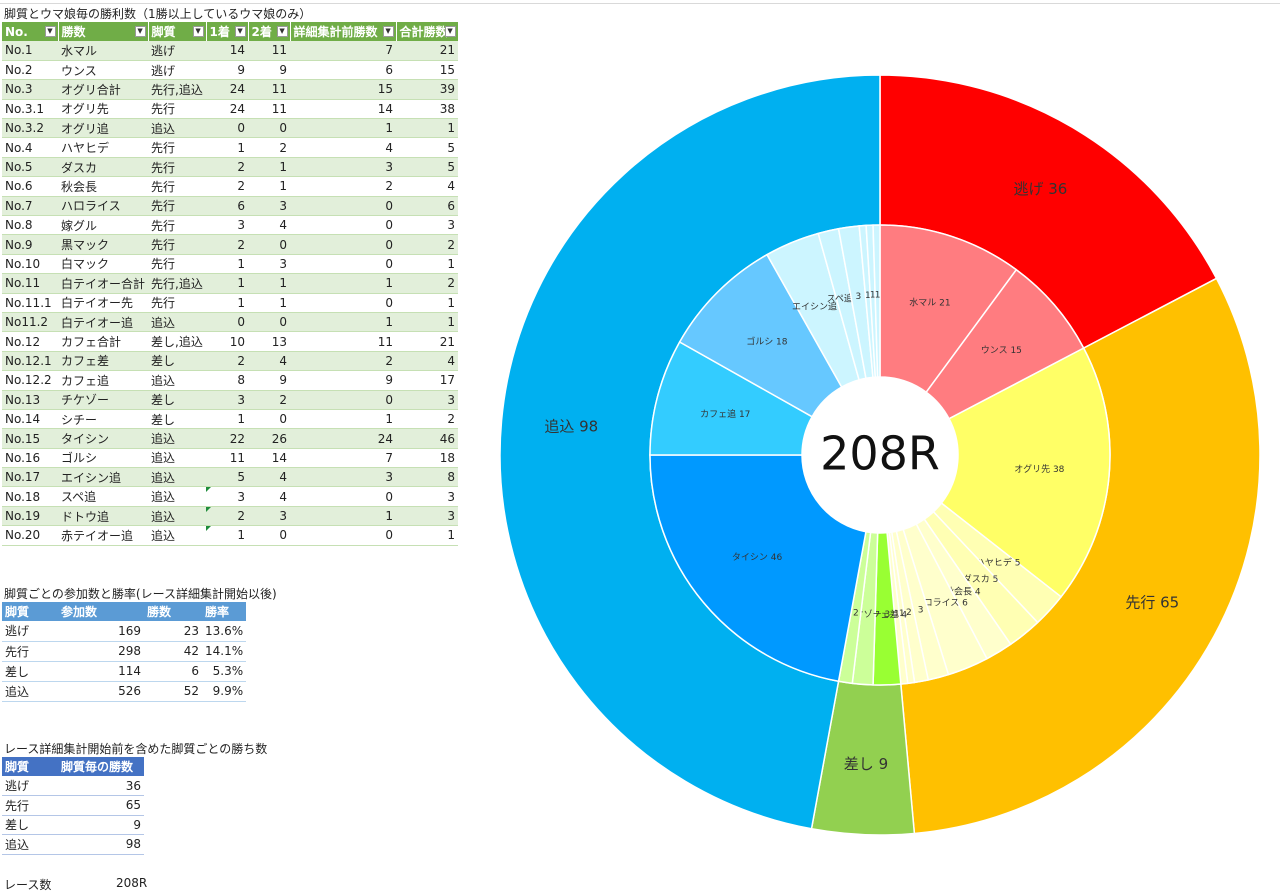 The height and width of the screenshot is (893, 1280). Describe the element at coordinates (30, 458) in the screenshot. I see `table-cell: No.16` at that location.